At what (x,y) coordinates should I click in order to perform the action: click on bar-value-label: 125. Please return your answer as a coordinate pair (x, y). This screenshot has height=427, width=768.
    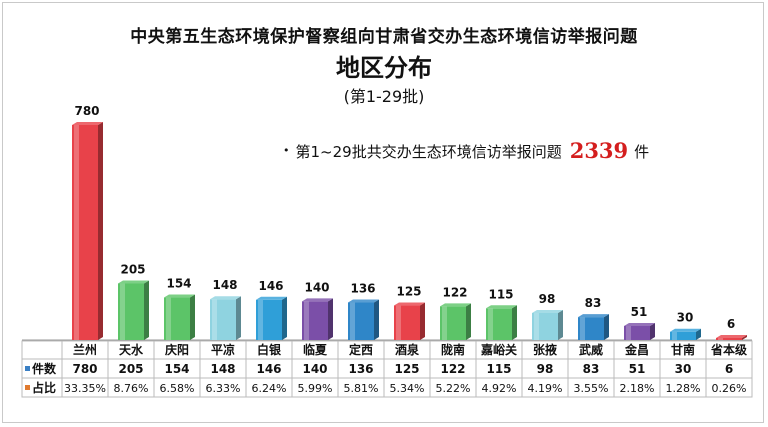
    Looking at the image, I should click on (408, 292).